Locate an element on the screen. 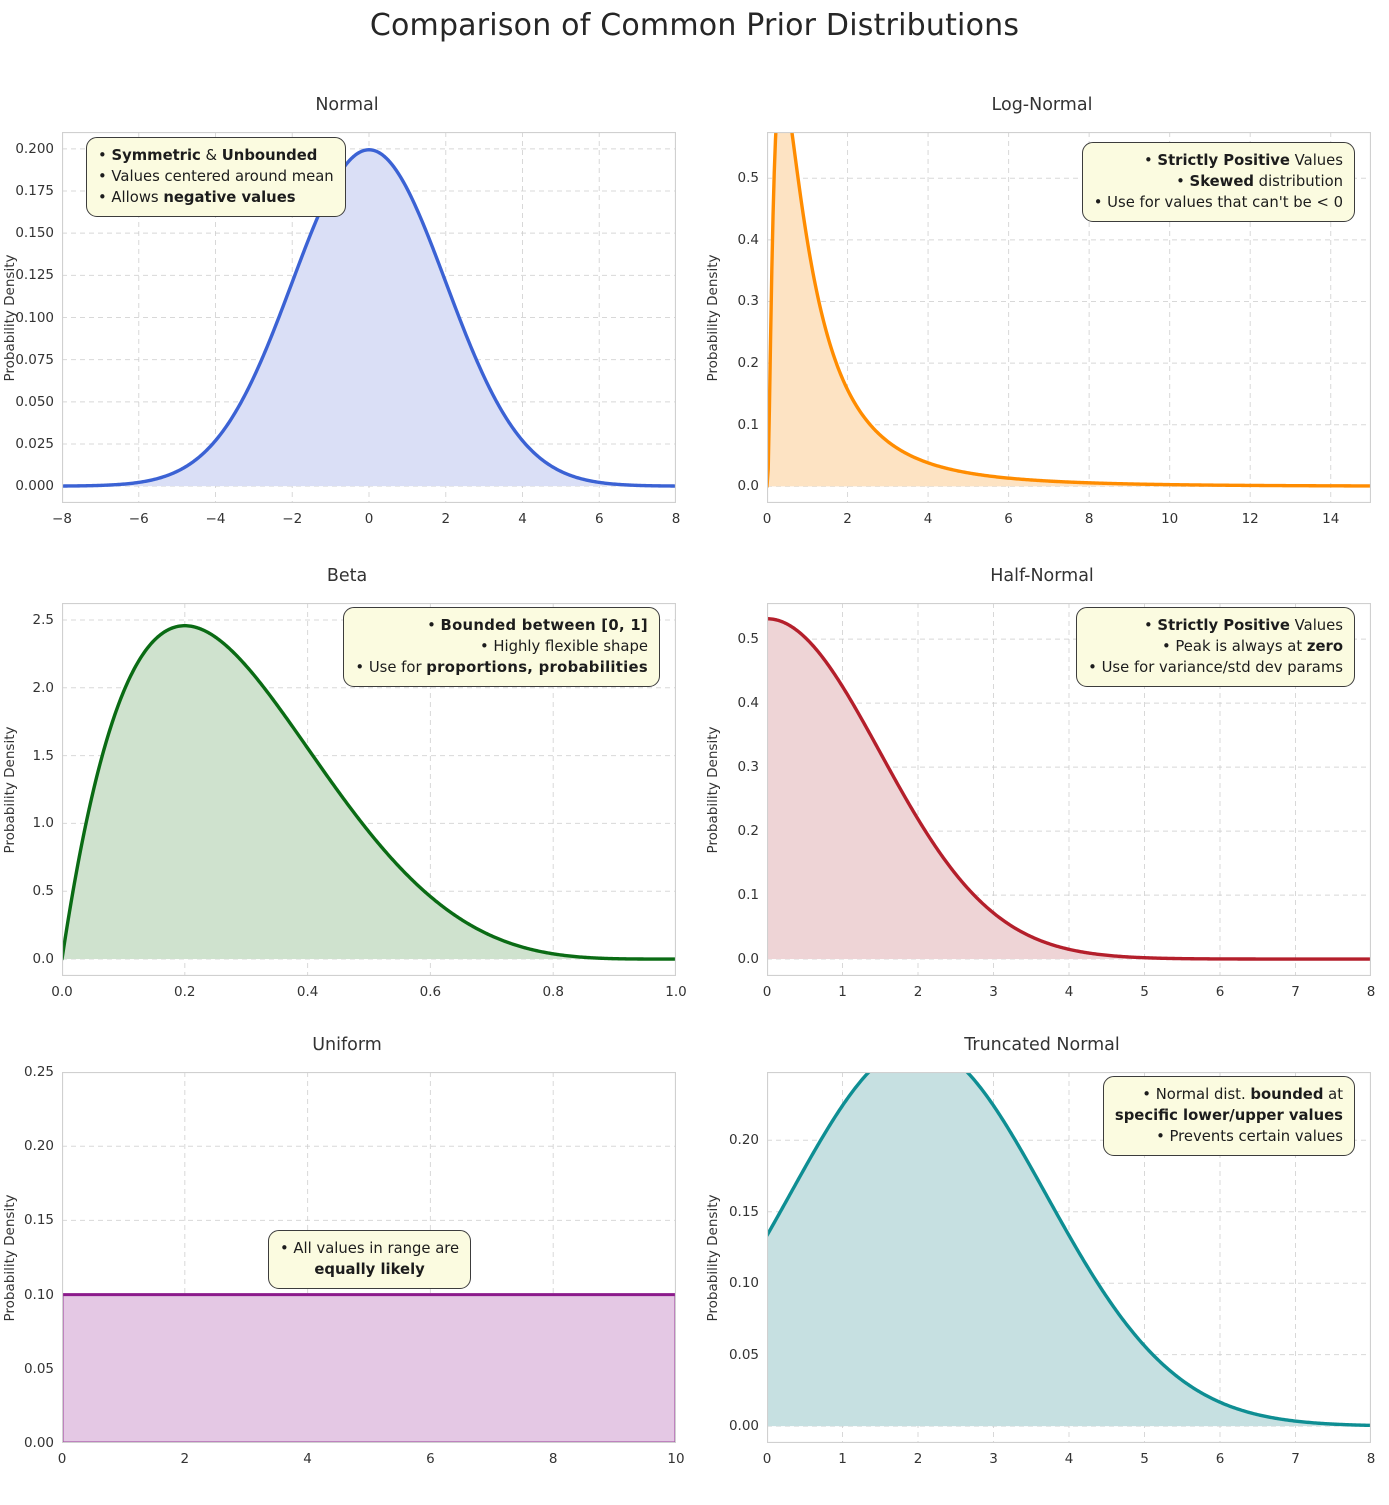 This screenshot has width=1389, height=1505. y-tick-label: 0.00 is located at coordinates (38, 1443).